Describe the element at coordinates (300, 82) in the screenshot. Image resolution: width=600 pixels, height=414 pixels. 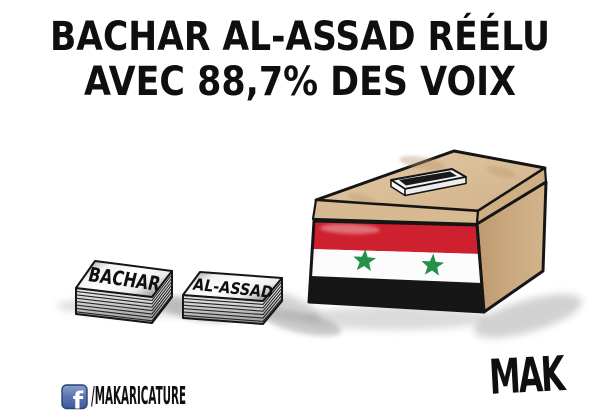
I see `headline-line2: AVEC 88,7% DES VOIX` at that location.